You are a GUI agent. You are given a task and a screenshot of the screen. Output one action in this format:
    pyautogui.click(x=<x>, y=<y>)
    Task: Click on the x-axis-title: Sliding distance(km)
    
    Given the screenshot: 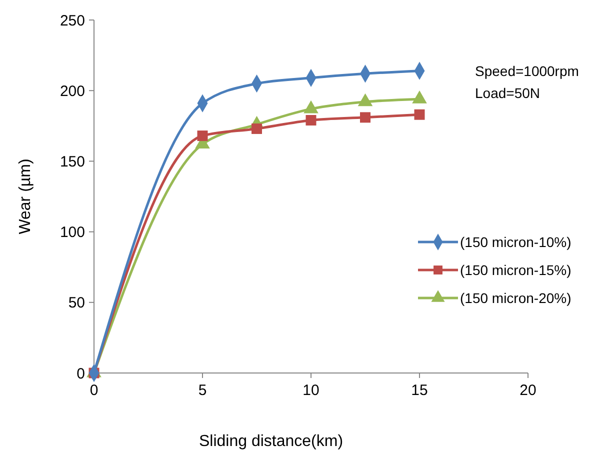 What is the action you would take?
    pyautogui.click(x=271, y=441)
    